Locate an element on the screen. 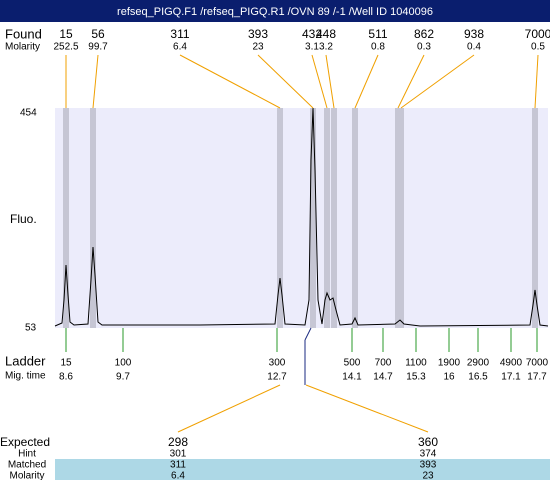 The image size is (550, 485). expected-value: 360 is located at coordinates (428, 442).